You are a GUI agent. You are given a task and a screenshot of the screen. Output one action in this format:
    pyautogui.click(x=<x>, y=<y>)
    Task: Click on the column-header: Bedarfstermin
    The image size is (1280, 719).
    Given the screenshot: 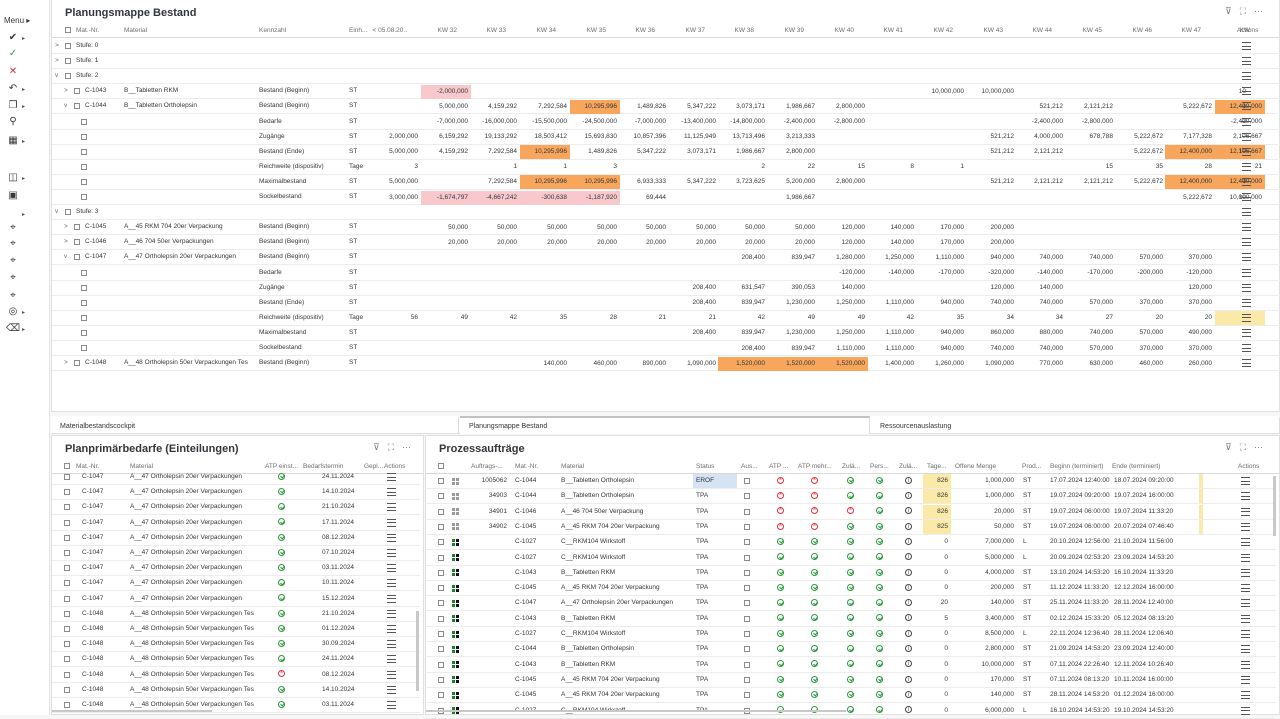 What is the action you would take?
    pyautogui.click(x=323, y=466)
    